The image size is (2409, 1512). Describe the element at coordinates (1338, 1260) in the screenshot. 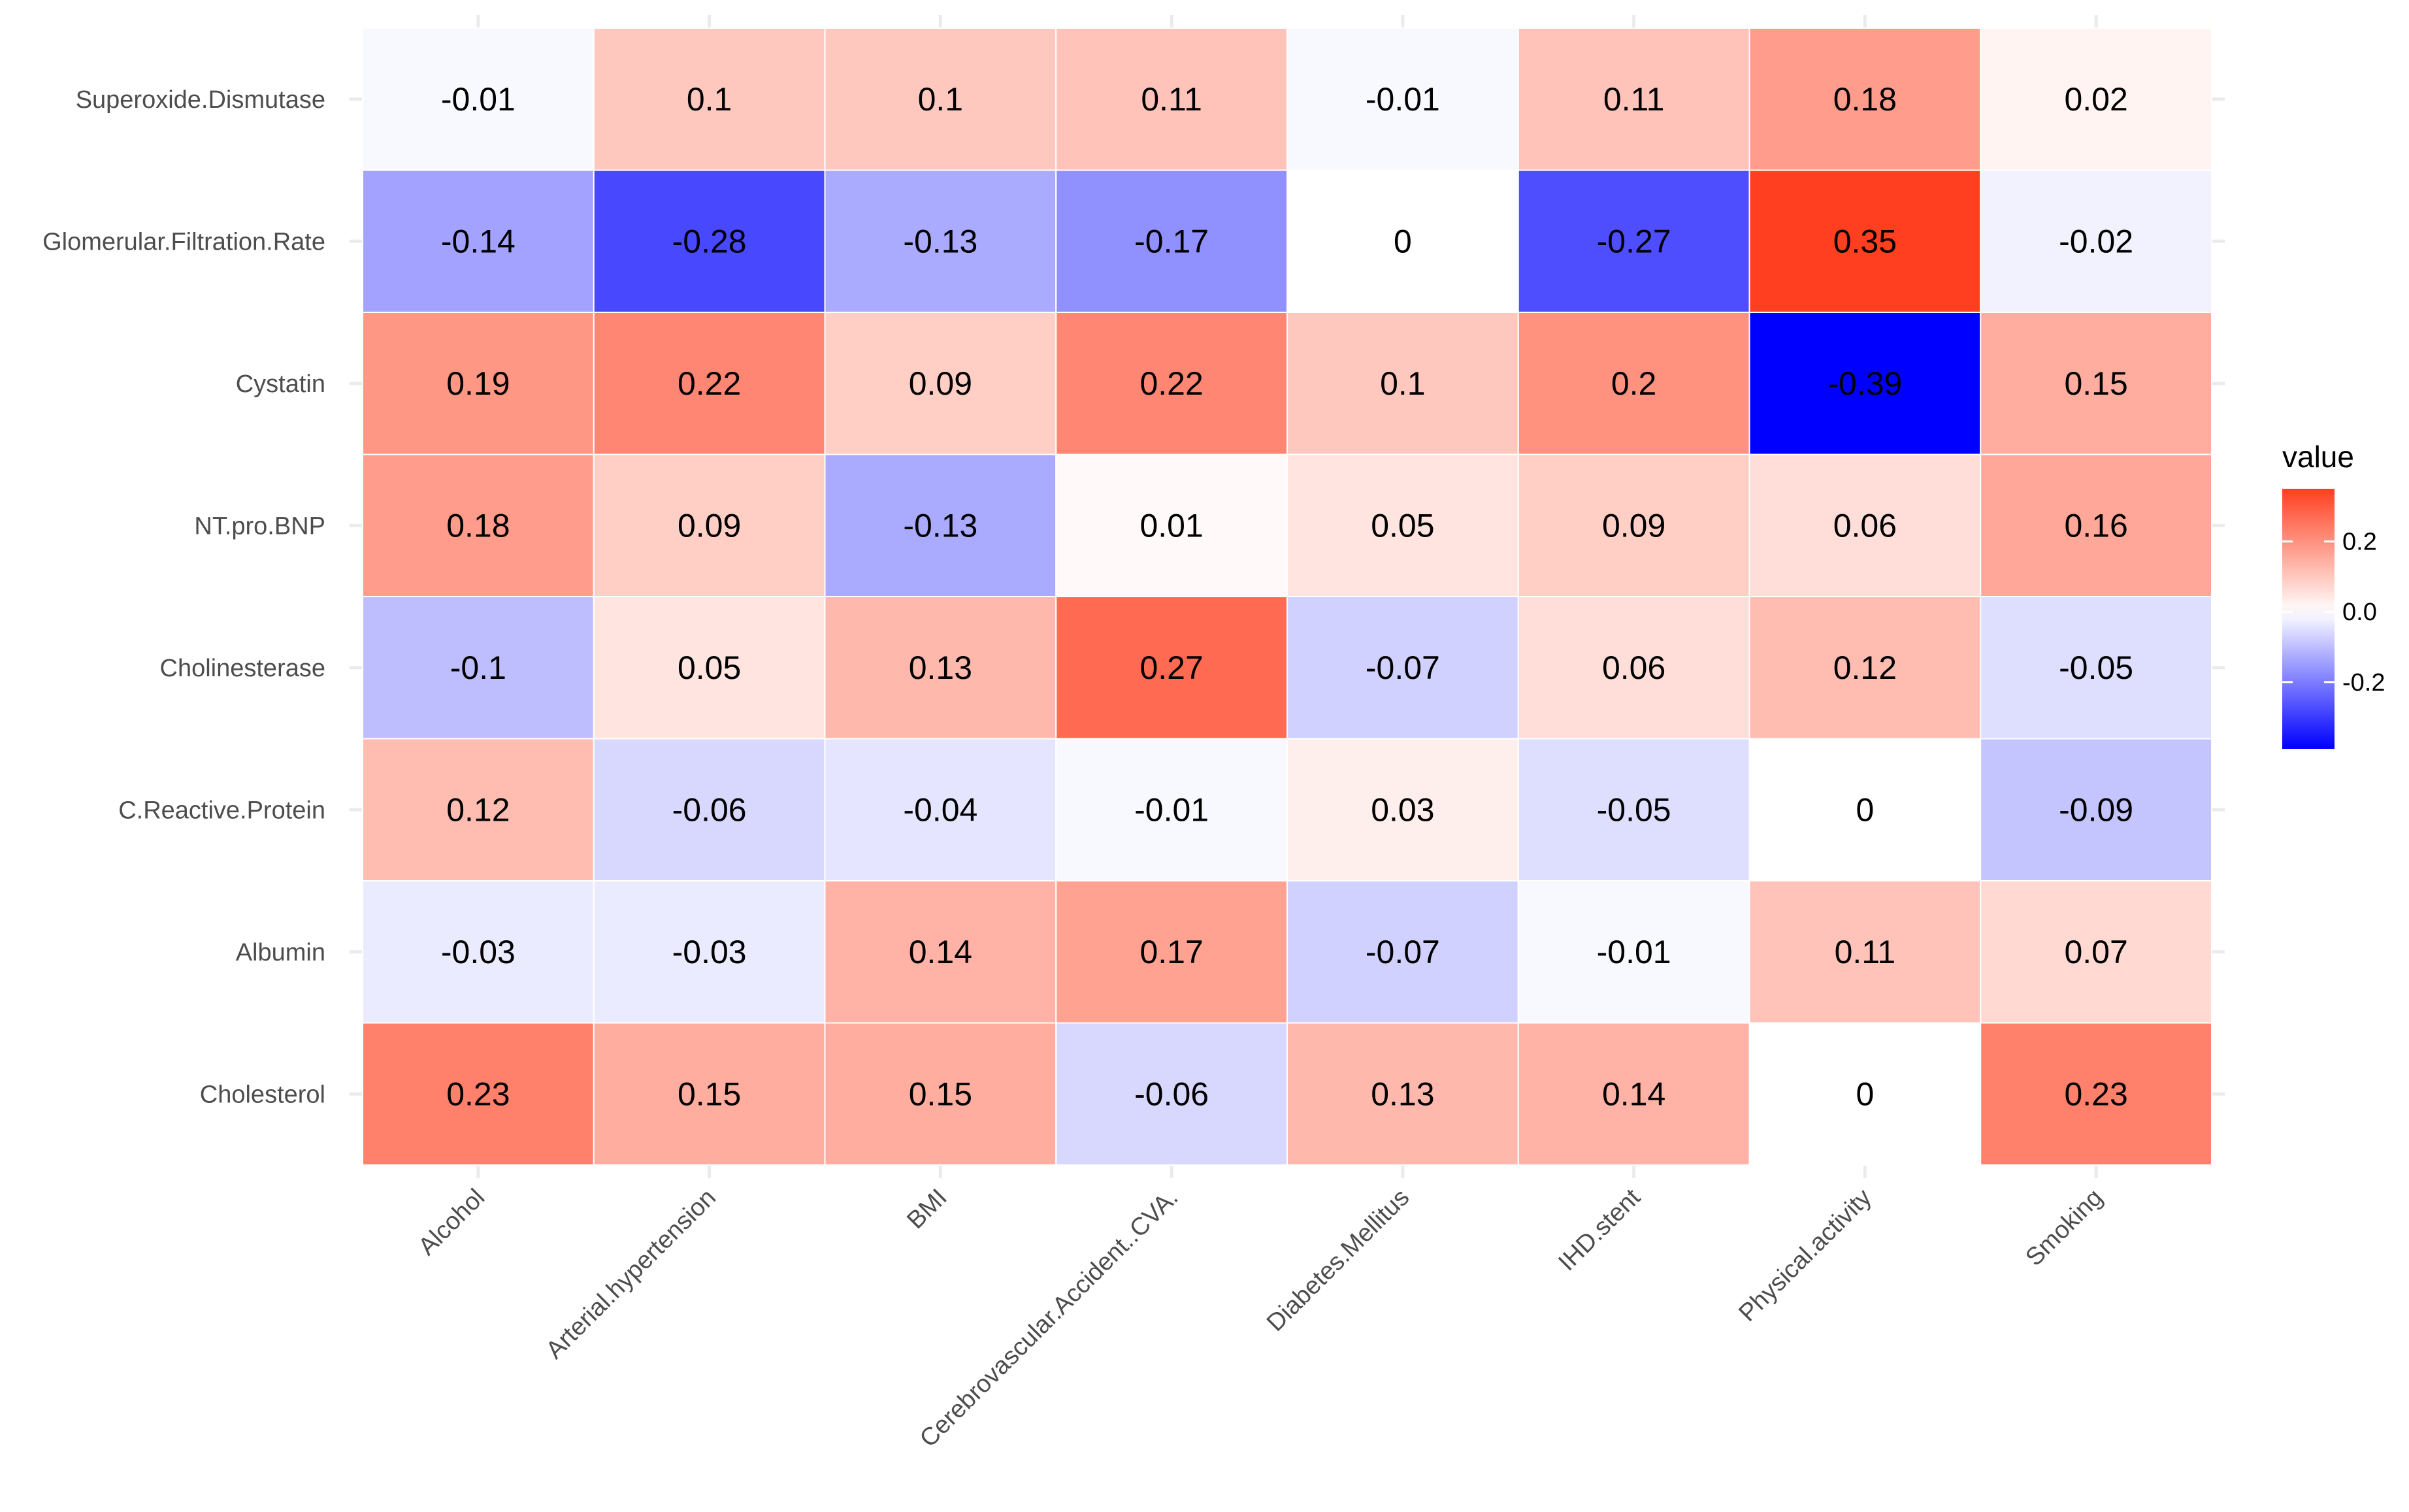

I see `x-tick-label: Diabetes.Mellitus` at that location.